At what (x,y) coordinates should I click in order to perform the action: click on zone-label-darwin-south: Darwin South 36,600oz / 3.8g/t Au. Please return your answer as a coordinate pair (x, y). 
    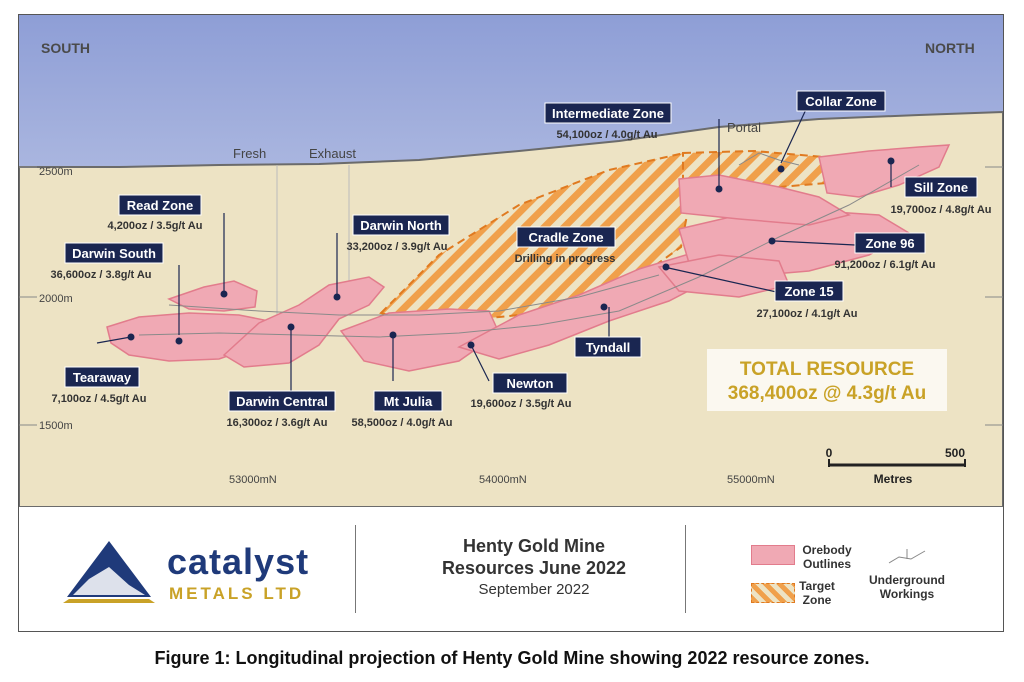
    Looking at the image, I should click on (107, 261).